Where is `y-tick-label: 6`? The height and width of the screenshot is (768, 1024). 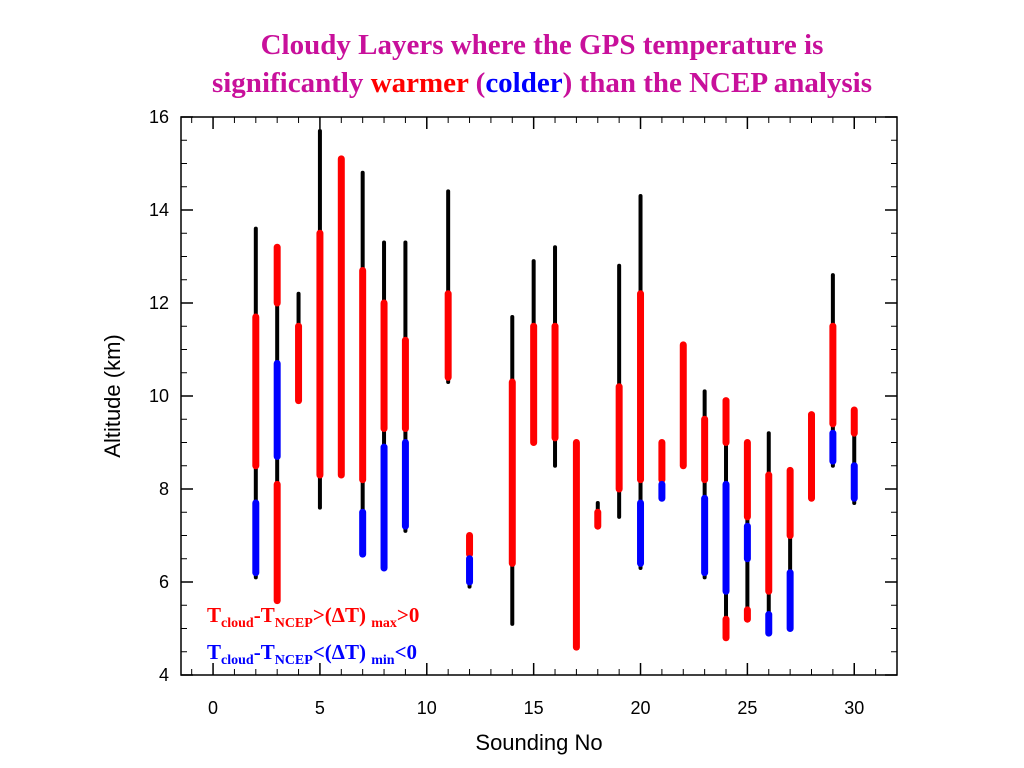 y-tick-label: 6 is located at coordinates (164, 582).